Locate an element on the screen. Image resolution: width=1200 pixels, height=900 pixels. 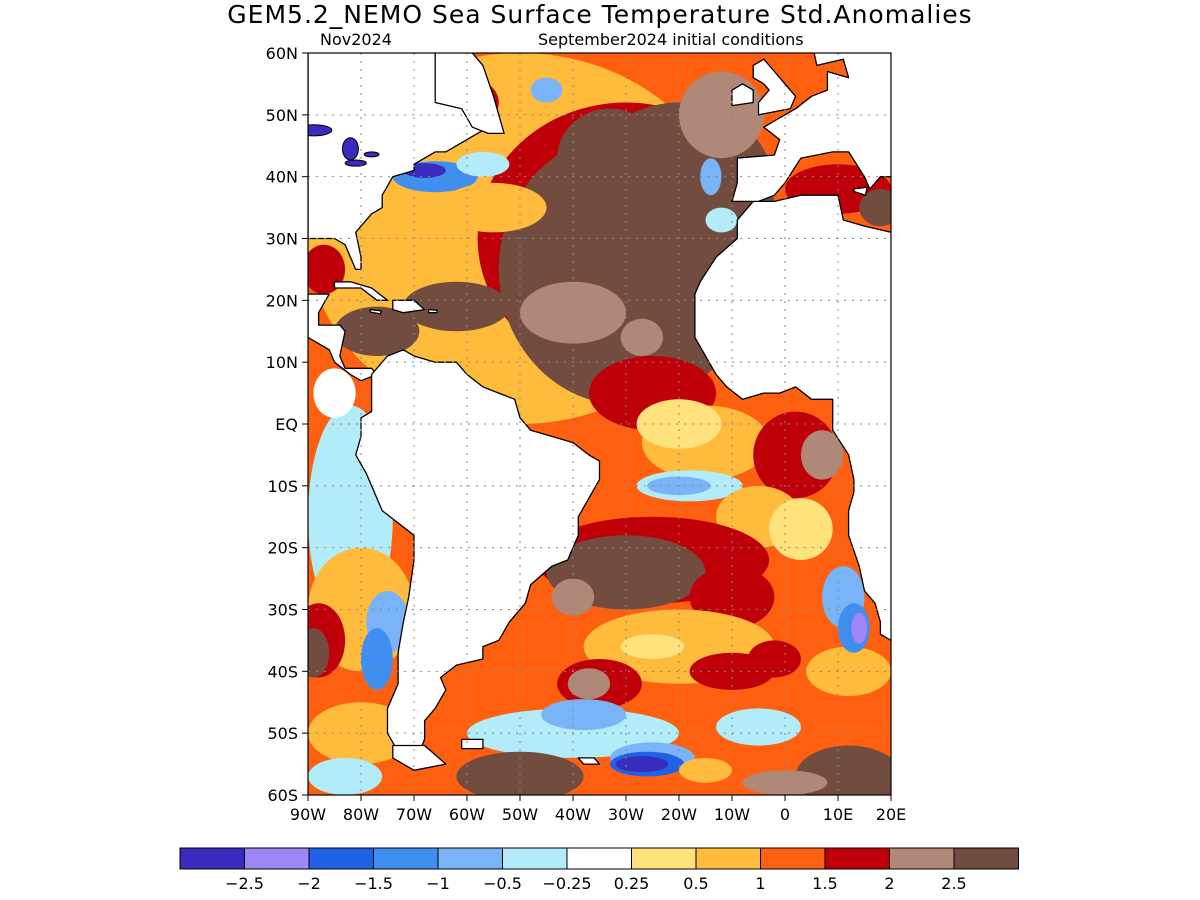
lat-tick-label: 30N is located at coordinates (282, 239).